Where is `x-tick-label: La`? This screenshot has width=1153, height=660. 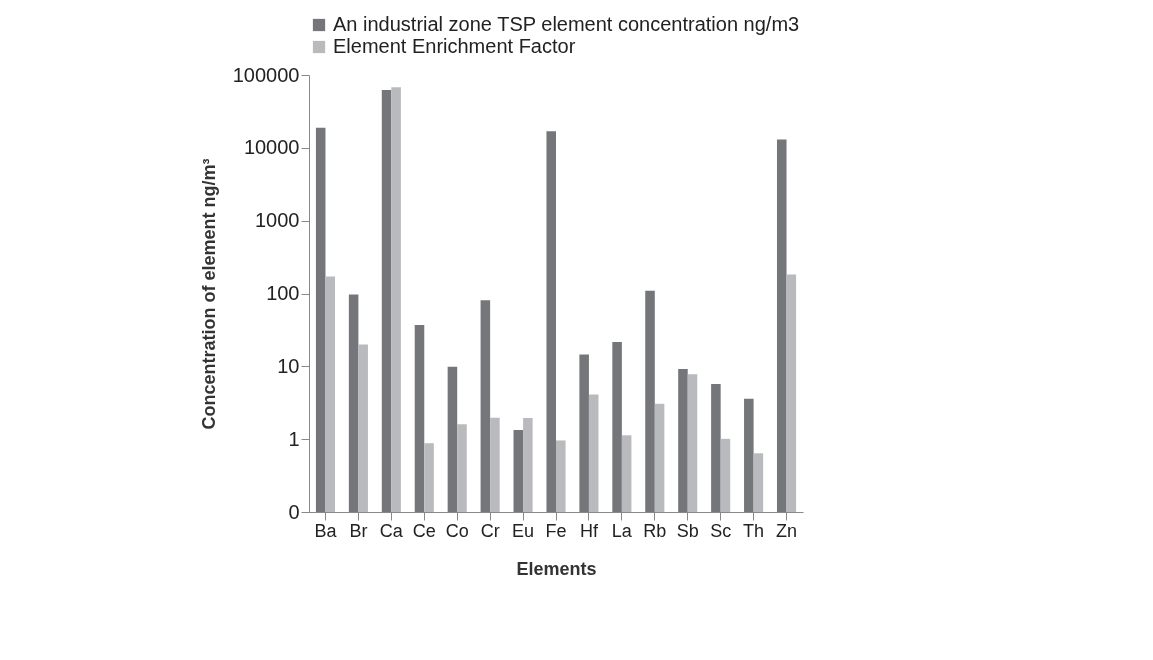 x-tick-label: La is located at coordinates (622, 530).